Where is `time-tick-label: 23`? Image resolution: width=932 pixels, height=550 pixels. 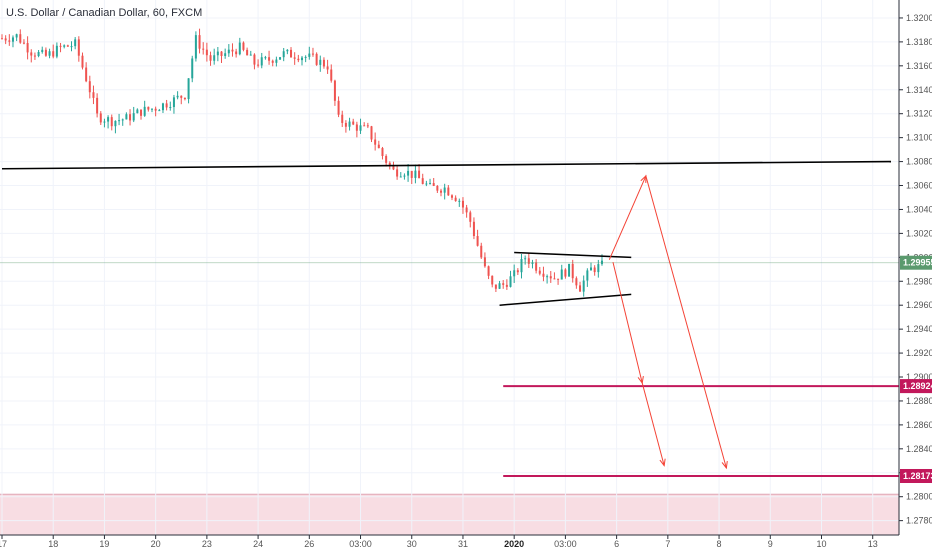 time-tick-label: 23 is located at coordinates (207, 544).